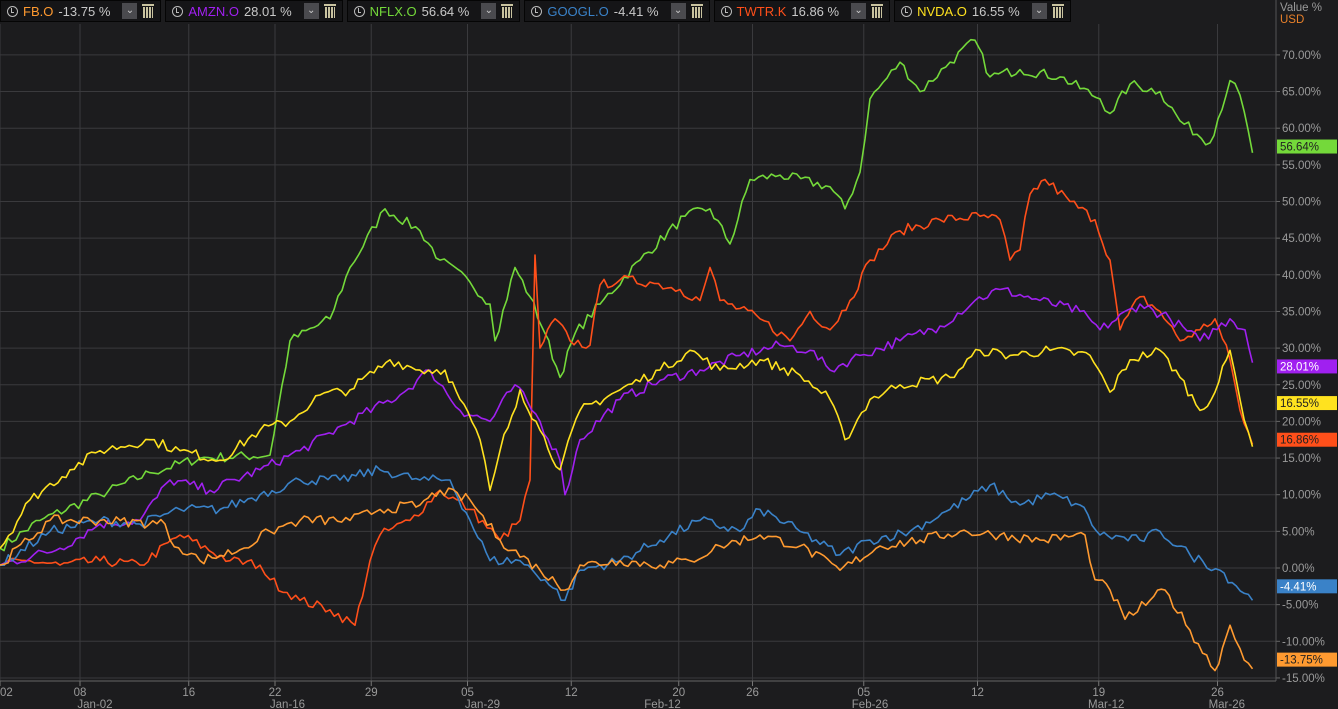 Image resolution: width=1338 pixels, height=709 pixels. Describe the element at coordinates (678, 693) in the screenshot. I see `x-tick-label: 20` at that location.